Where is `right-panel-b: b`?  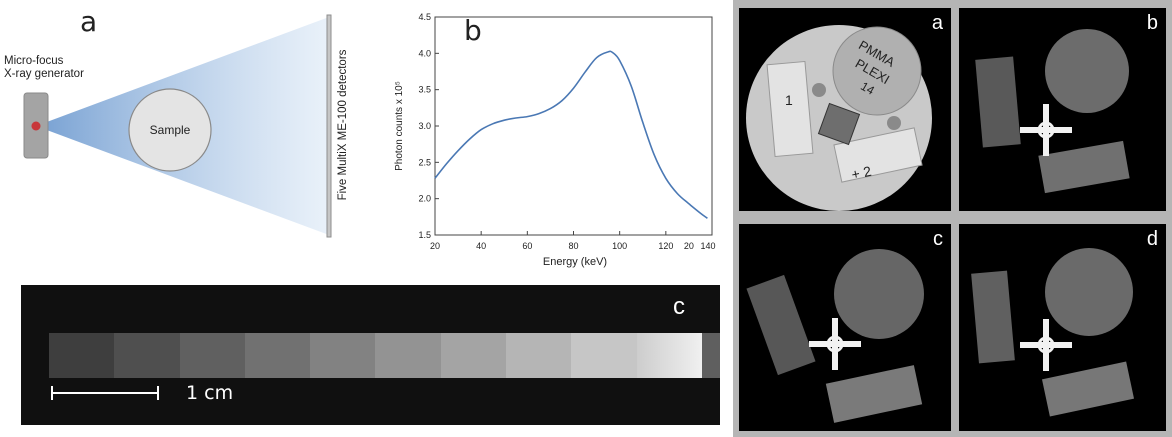
right-panel-b: b is located at coordinates (1062, 109).